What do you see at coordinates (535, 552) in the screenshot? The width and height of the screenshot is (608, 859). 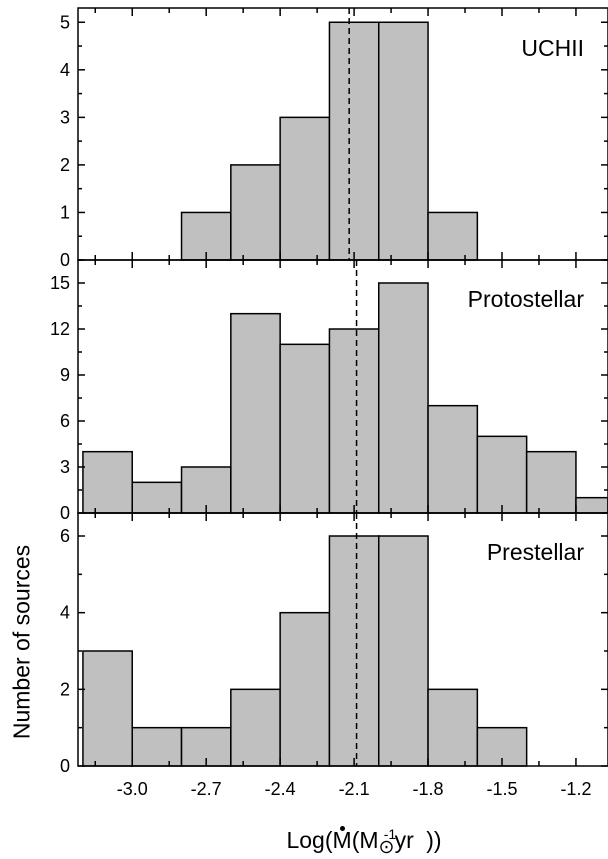 I see `bottom-annotation: Prestellar` at bounding box center [535, 552].